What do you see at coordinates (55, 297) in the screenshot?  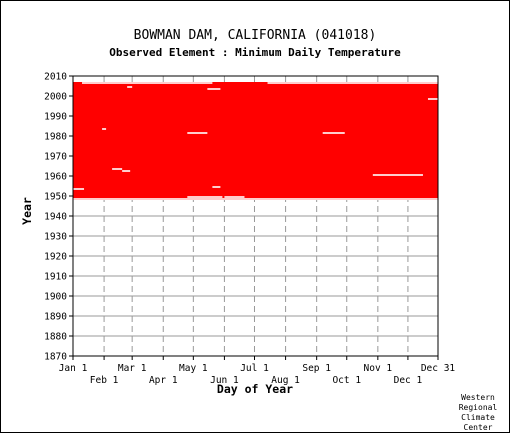 I see `y-tick-label: 1900` at bounding box center [55, 297].